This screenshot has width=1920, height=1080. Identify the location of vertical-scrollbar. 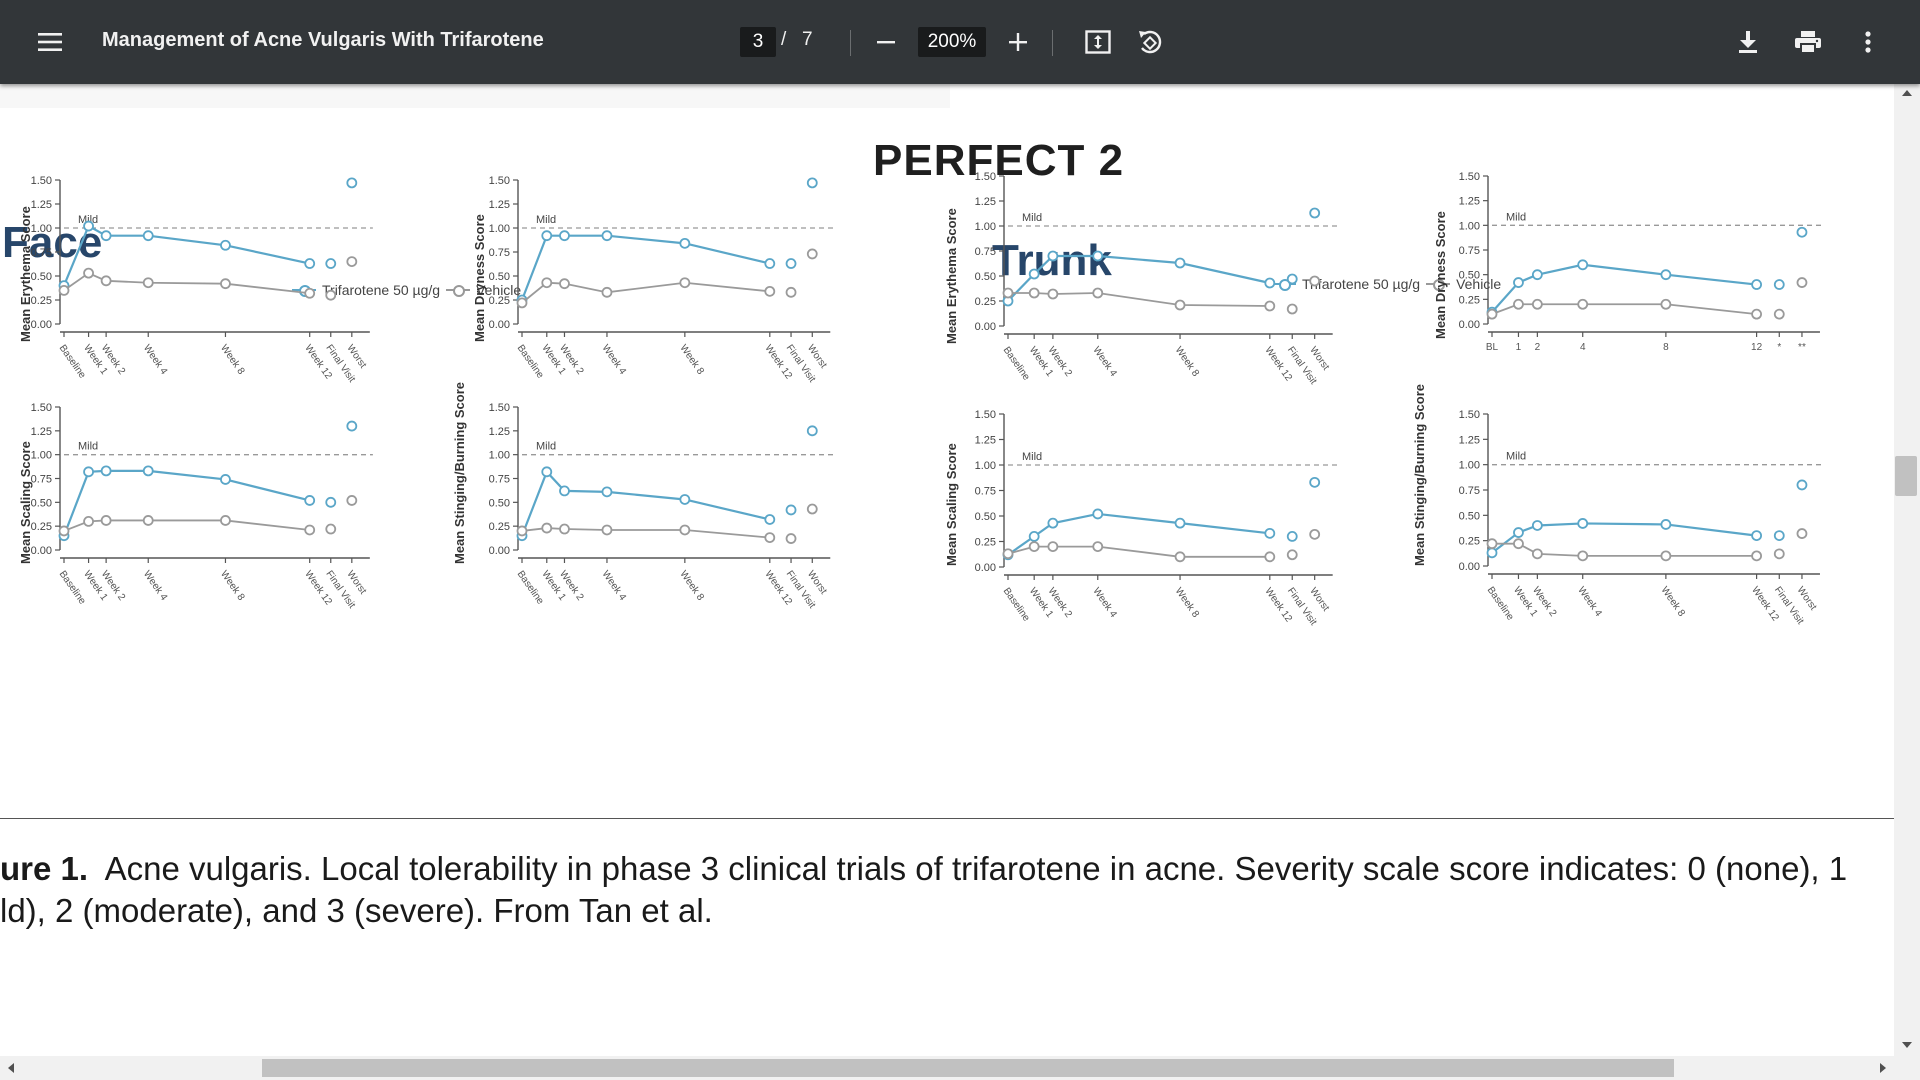
(1907, 570).